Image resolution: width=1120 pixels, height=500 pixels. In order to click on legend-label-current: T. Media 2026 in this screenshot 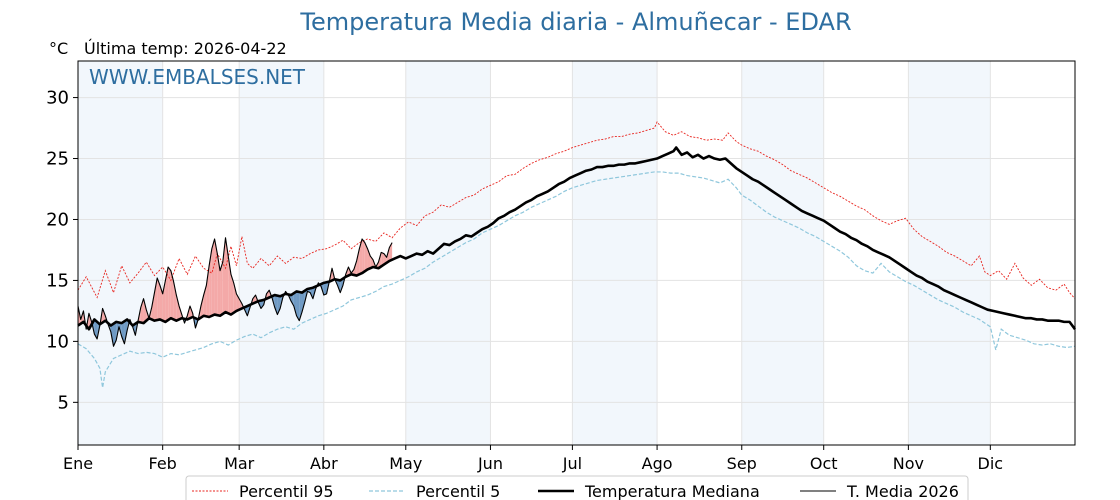, I will do `click(902, 491)`.